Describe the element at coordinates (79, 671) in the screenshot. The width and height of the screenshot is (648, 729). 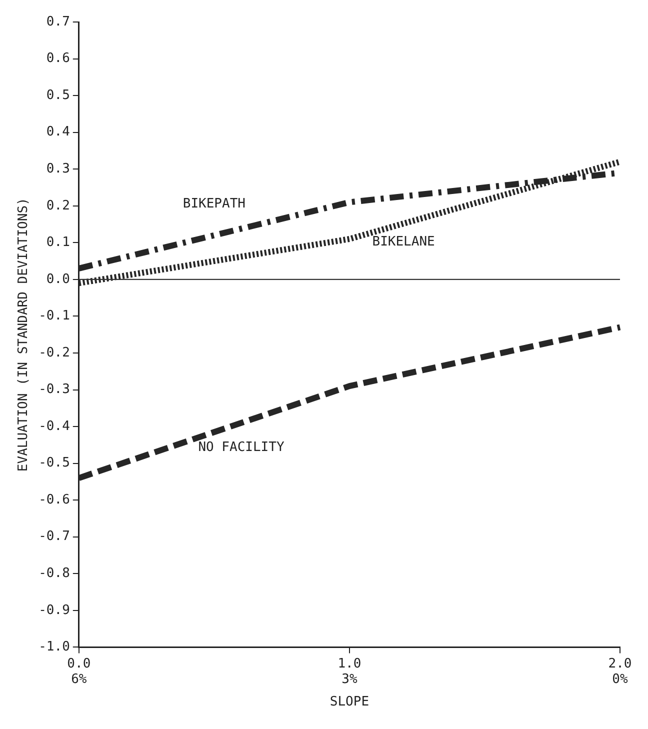
I see `x-tick-label: 0.0 6%` at that location.